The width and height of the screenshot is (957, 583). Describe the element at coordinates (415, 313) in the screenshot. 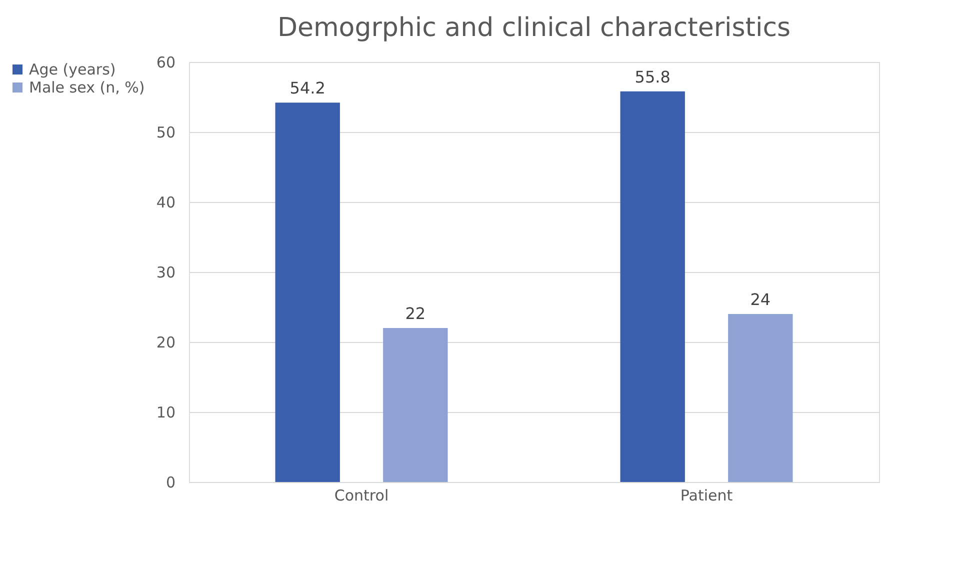

I see `data-label: 22` at that location.